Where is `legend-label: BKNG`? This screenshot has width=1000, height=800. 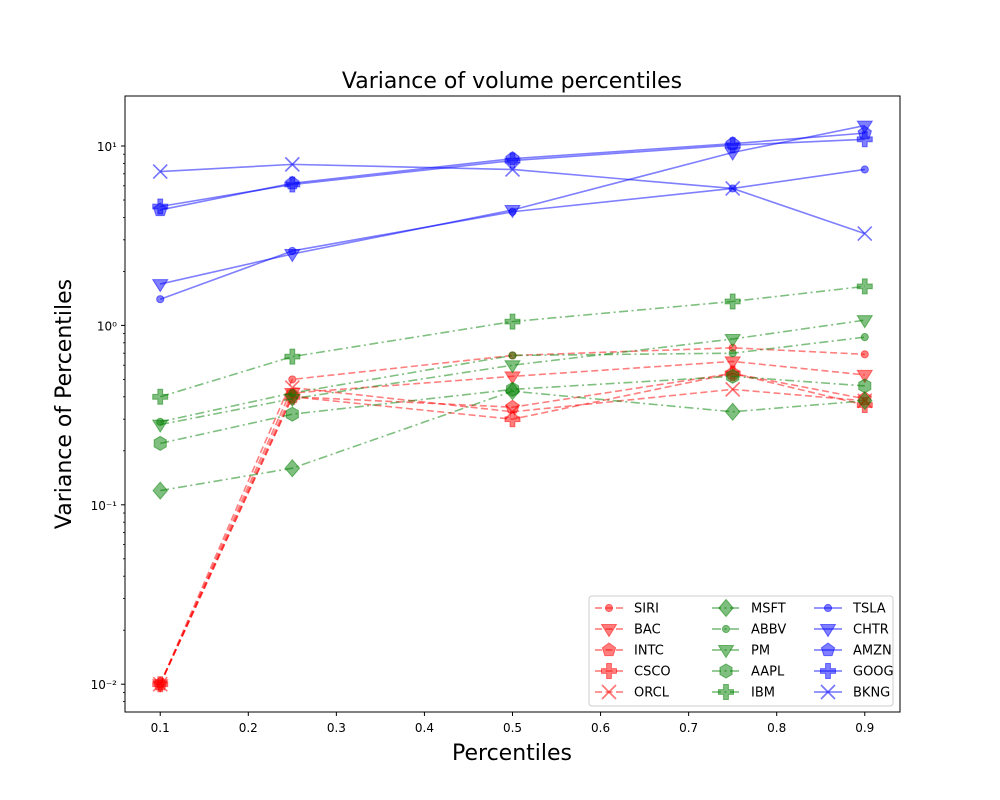
legend-label: BKNG is located at coordinates (871, 693).